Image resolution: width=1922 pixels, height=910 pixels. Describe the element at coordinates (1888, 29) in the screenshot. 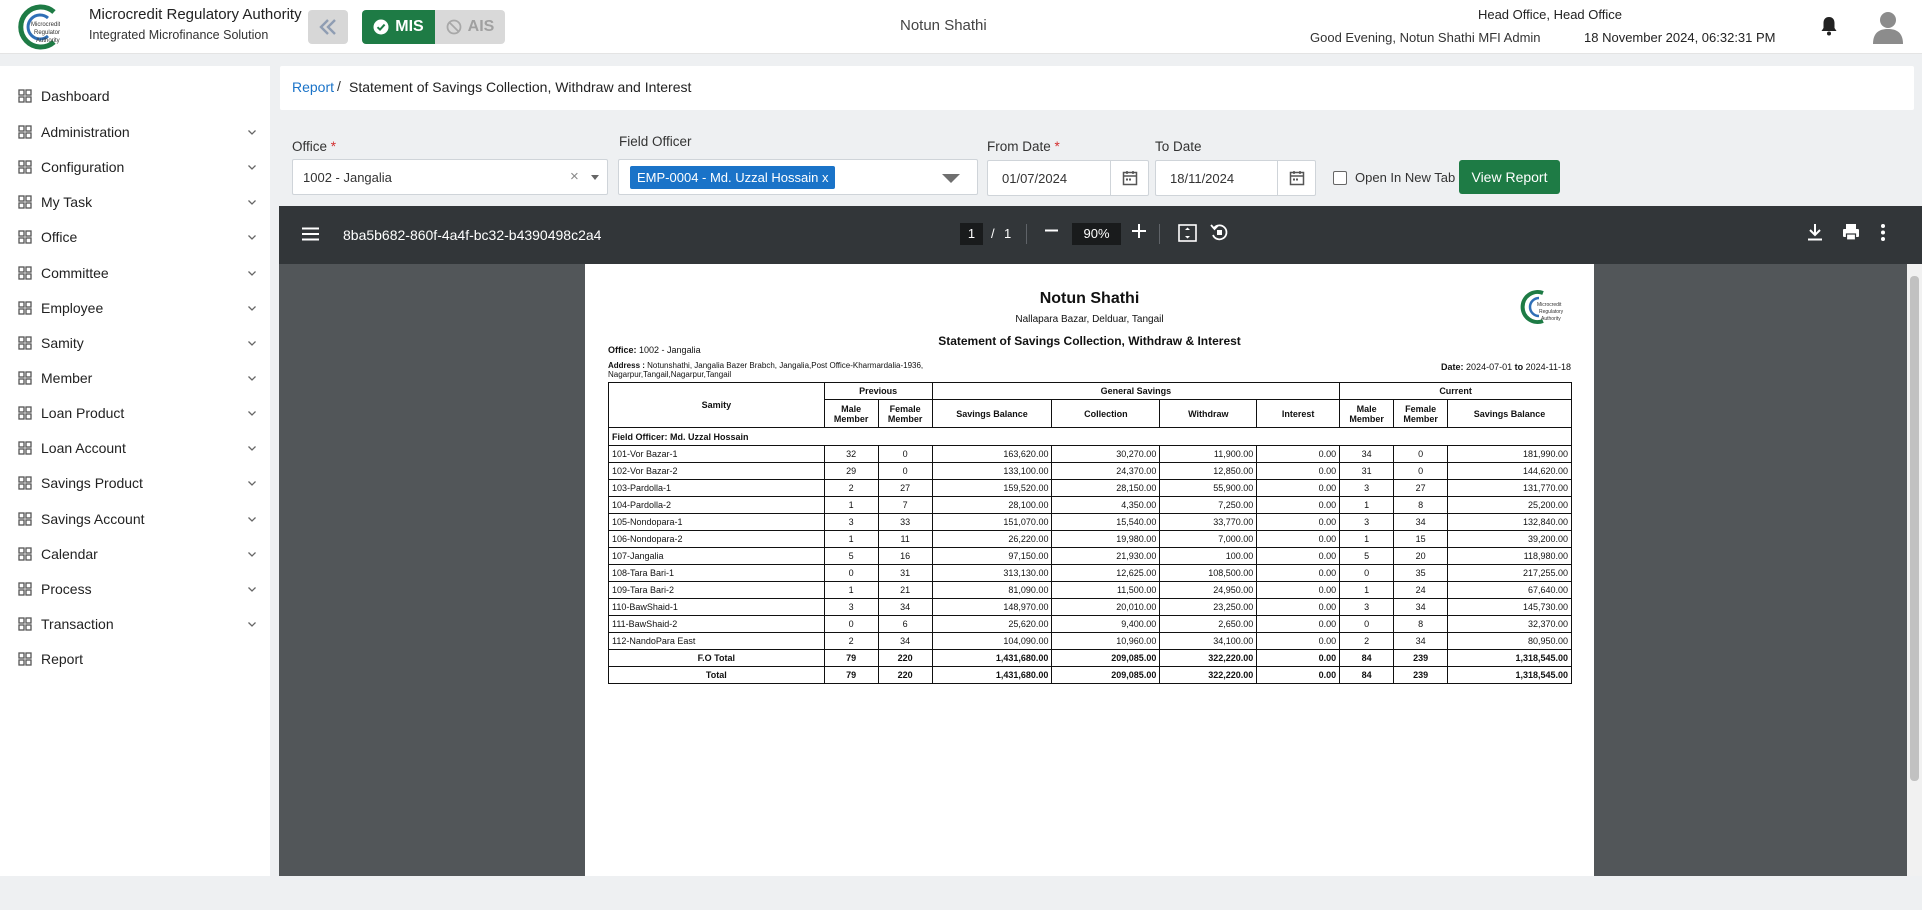

I see `user-avatar-icon` at that location.